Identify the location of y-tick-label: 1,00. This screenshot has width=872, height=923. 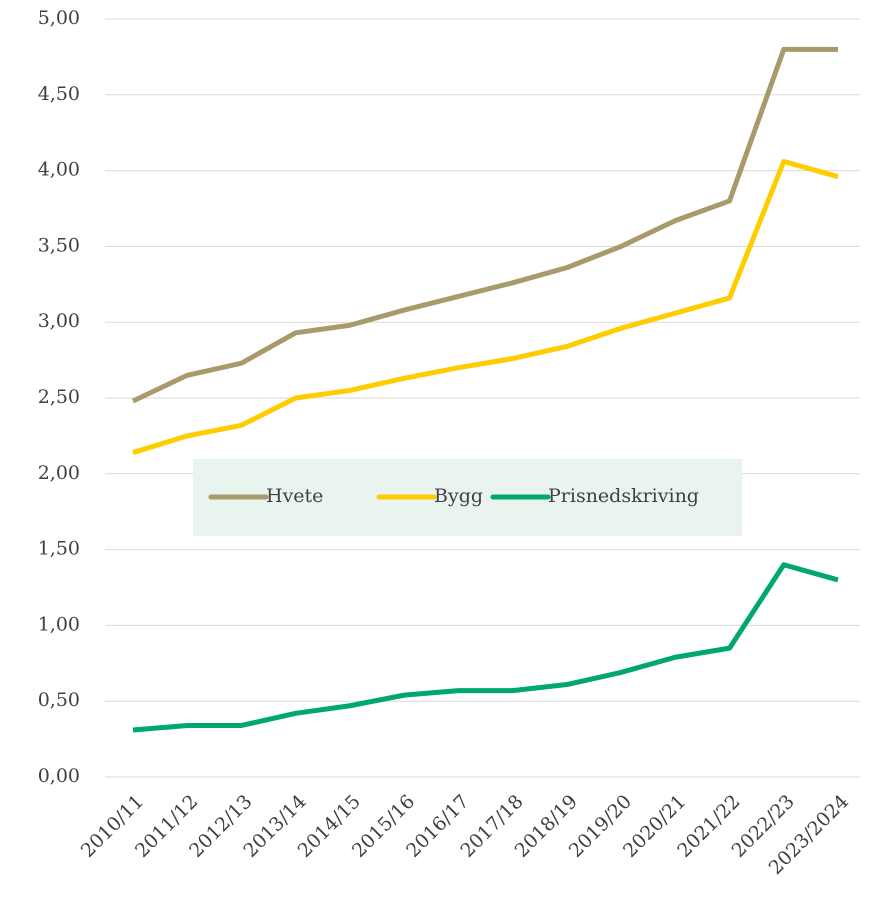
(59, 624).